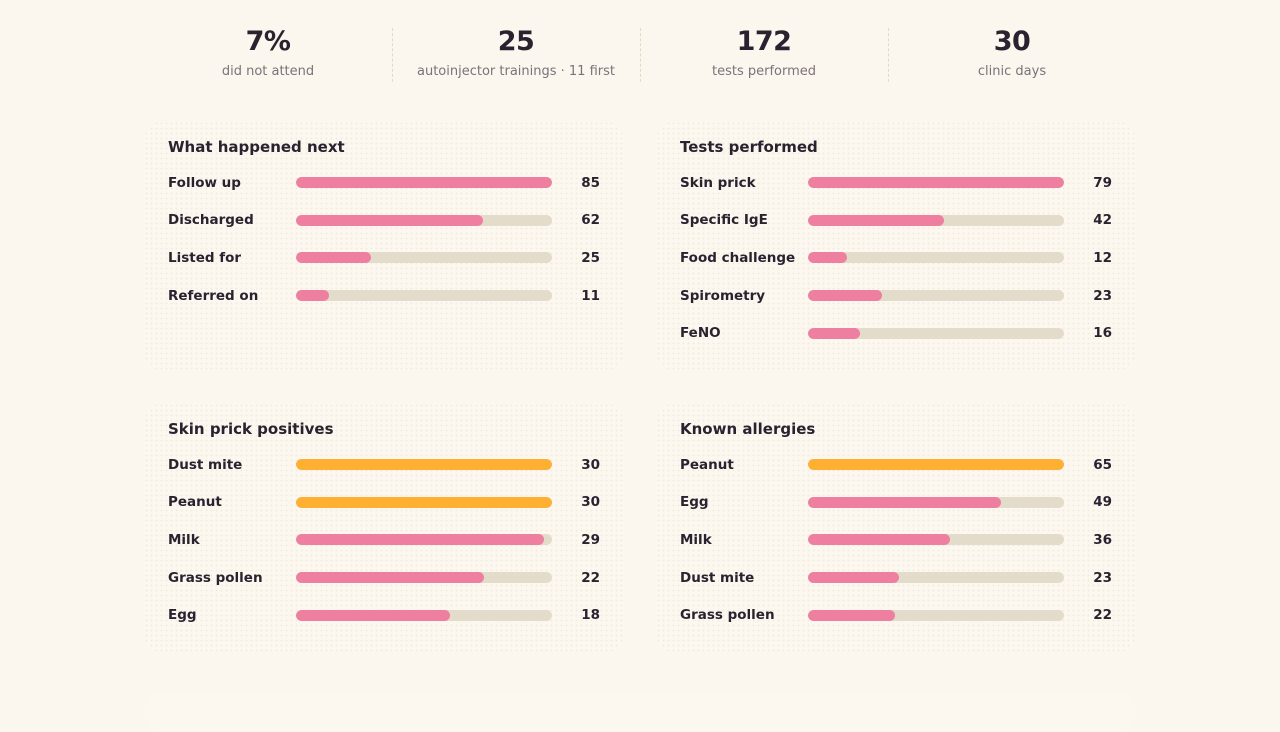 Image resolution: width=1280 pixels, height=732 pixels. What do you see at coordinates (1102, 182) in the screenshot?
I see `bar-value: 79` at bounding box center [1102, 182].